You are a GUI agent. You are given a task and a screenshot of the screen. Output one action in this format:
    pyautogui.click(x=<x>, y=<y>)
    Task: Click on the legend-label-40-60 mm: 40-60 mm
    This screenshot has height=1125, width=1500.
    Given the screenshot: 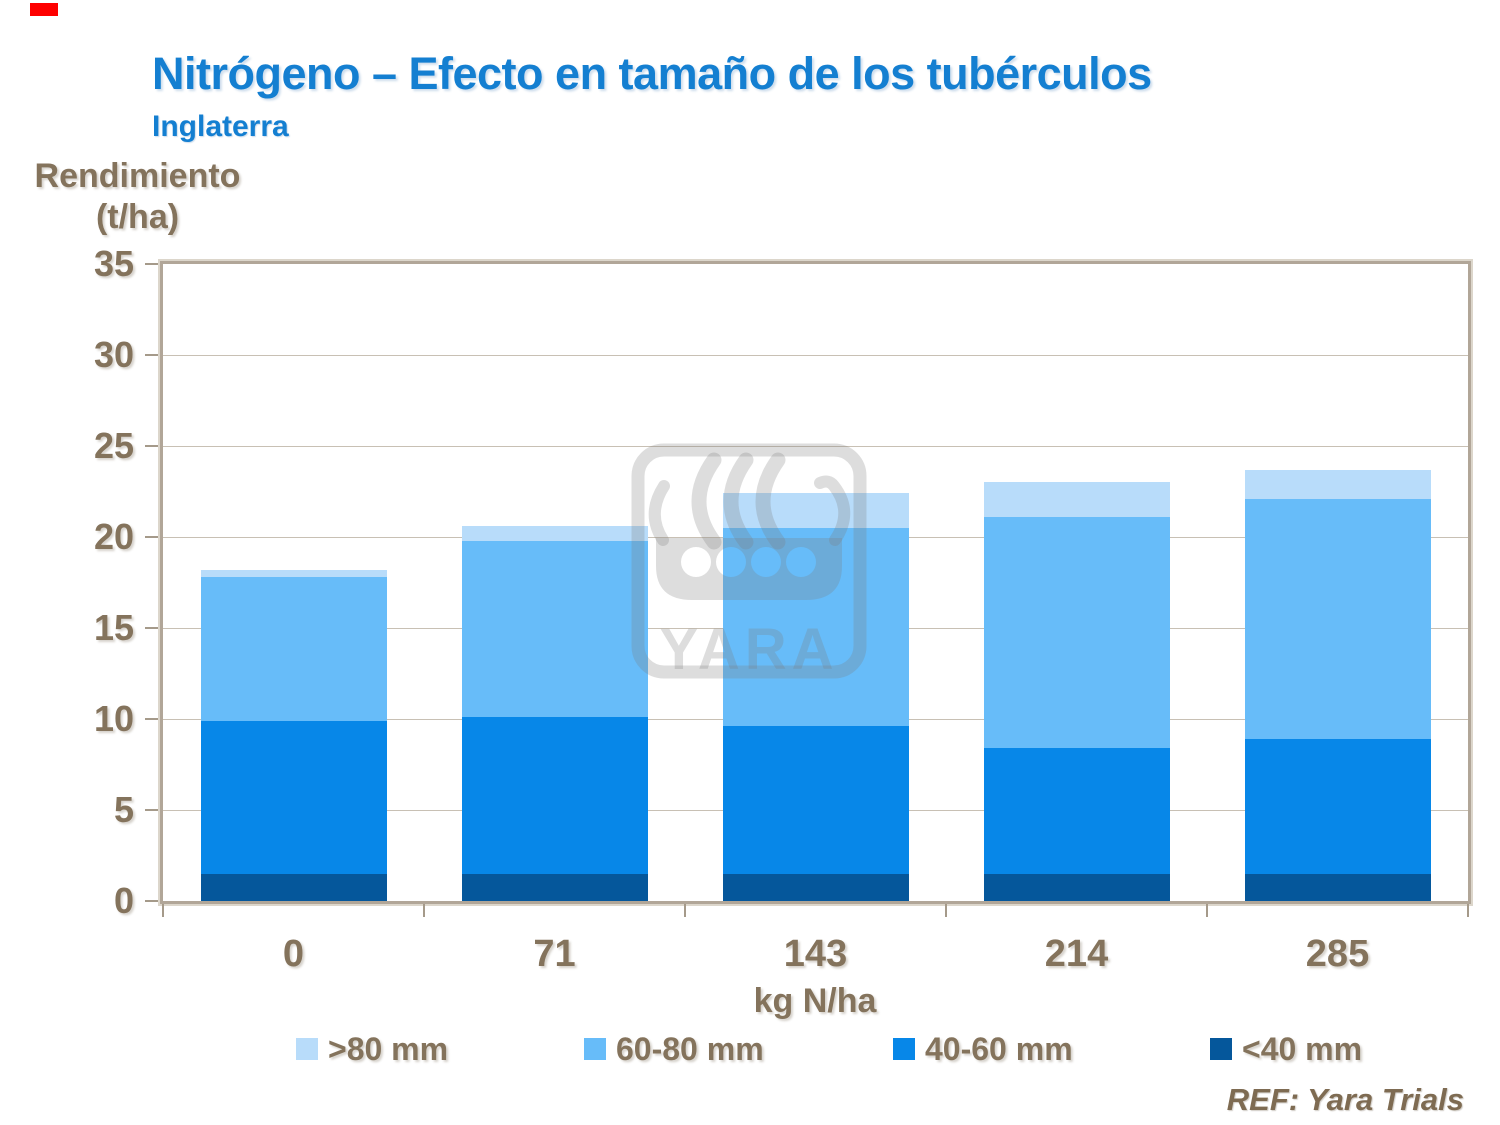 What is the action you would take?
    pyautogui.click(x=999, y=1049)
    